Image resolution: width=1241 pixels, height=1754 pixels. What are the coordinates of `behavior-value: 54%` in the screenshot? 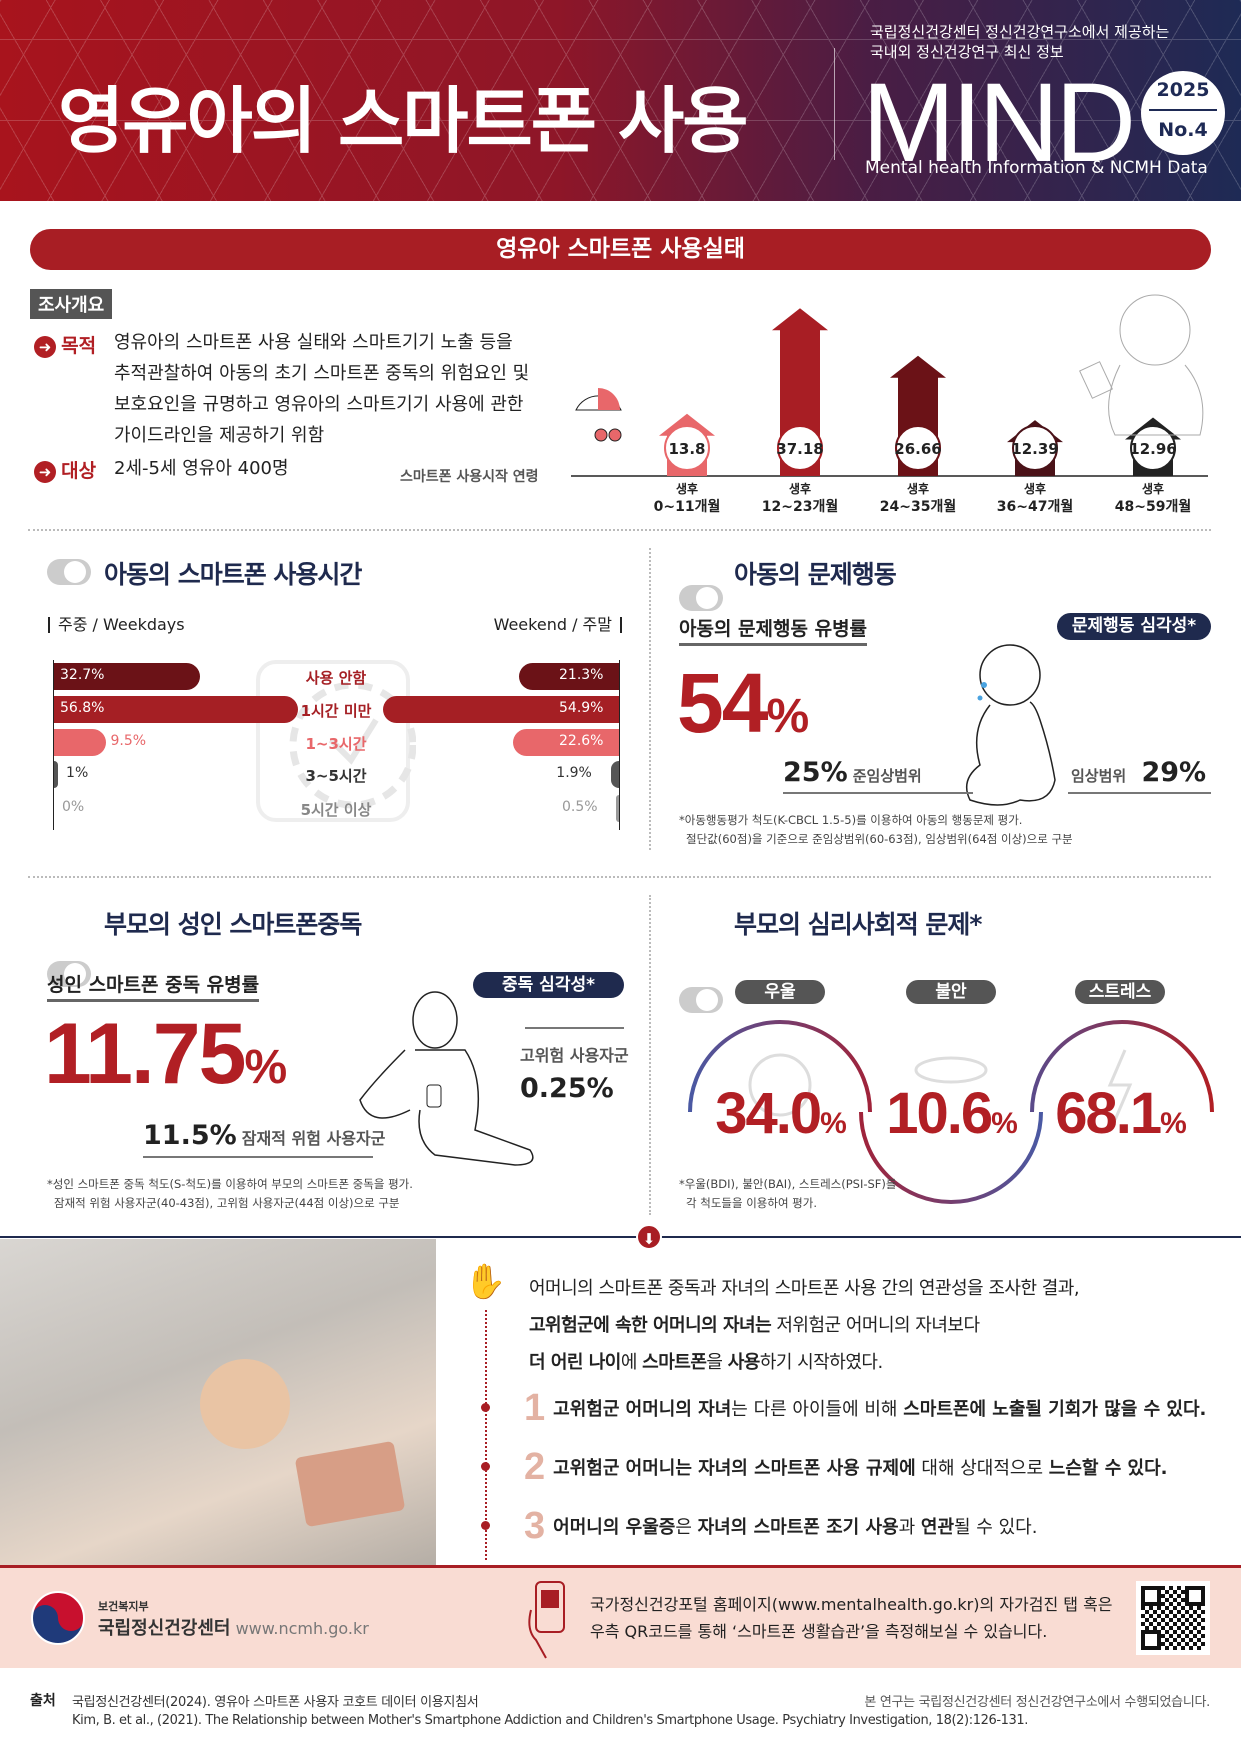 It's located at (743, 703).